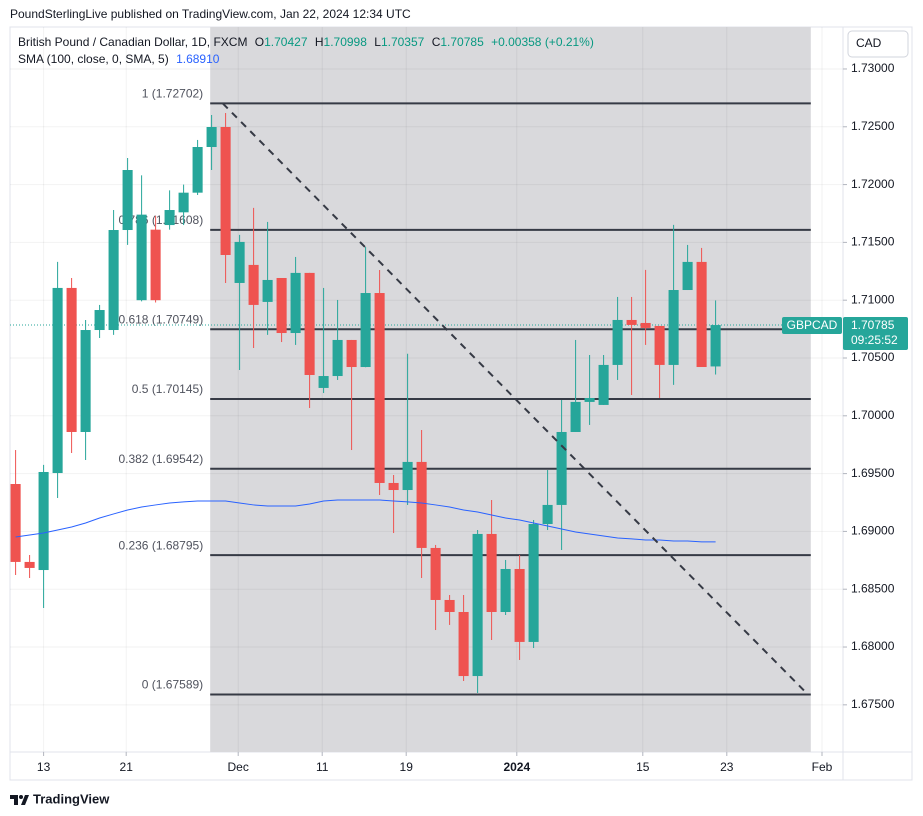 The width and height of the screenshot is (923, 816). I want to click on x-tick-label: 2024, so click(516, 767).